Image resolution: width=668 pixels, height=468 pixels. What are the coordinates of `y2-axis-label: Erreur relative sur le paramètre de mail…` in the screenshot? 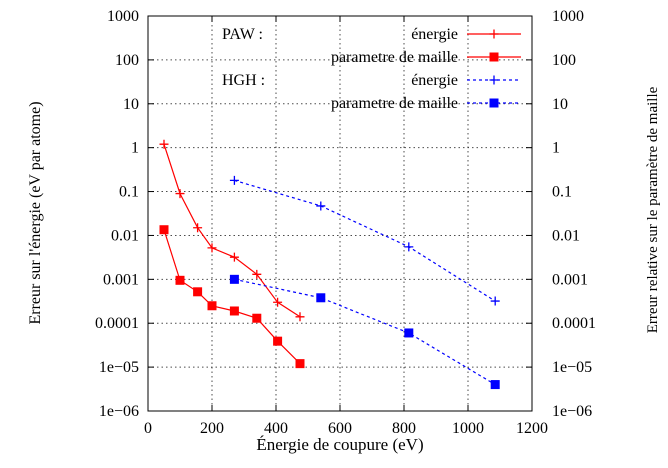 It's located at (653, 209).